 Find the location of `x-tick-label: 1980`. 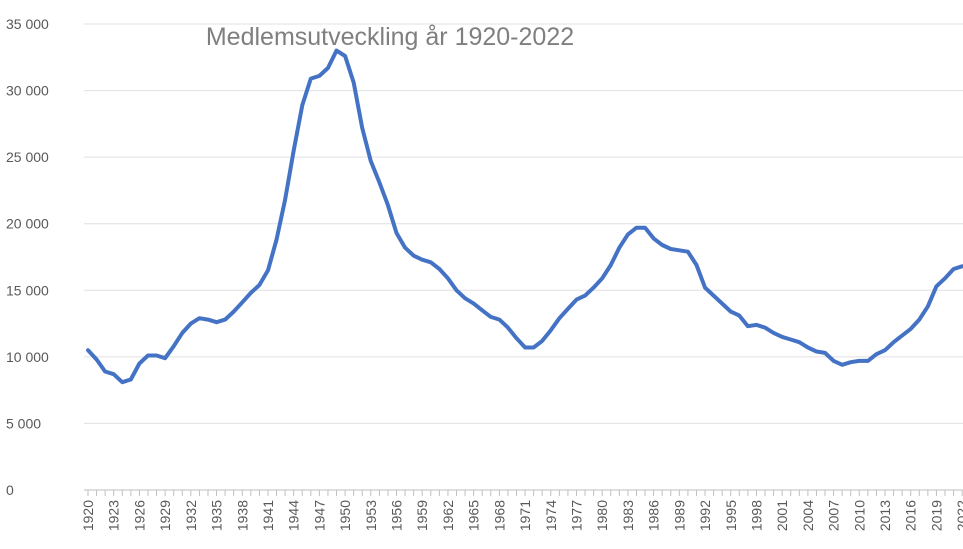

x-tick-label: 1980 is located at coordinates (602, 515).